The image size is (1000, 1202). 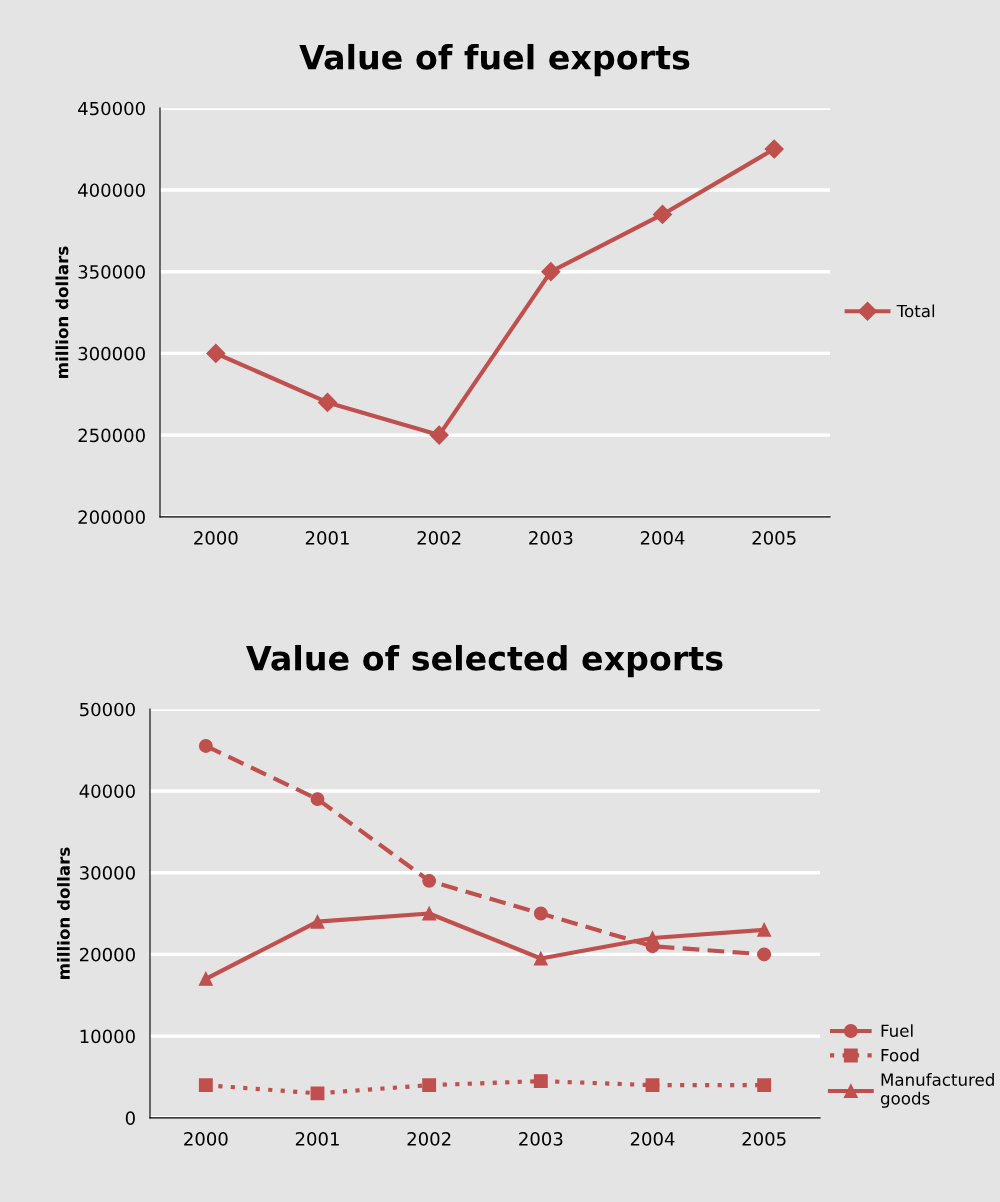 I want to click on chart-title: Value of fuel exports, so click(x=494, y=60).